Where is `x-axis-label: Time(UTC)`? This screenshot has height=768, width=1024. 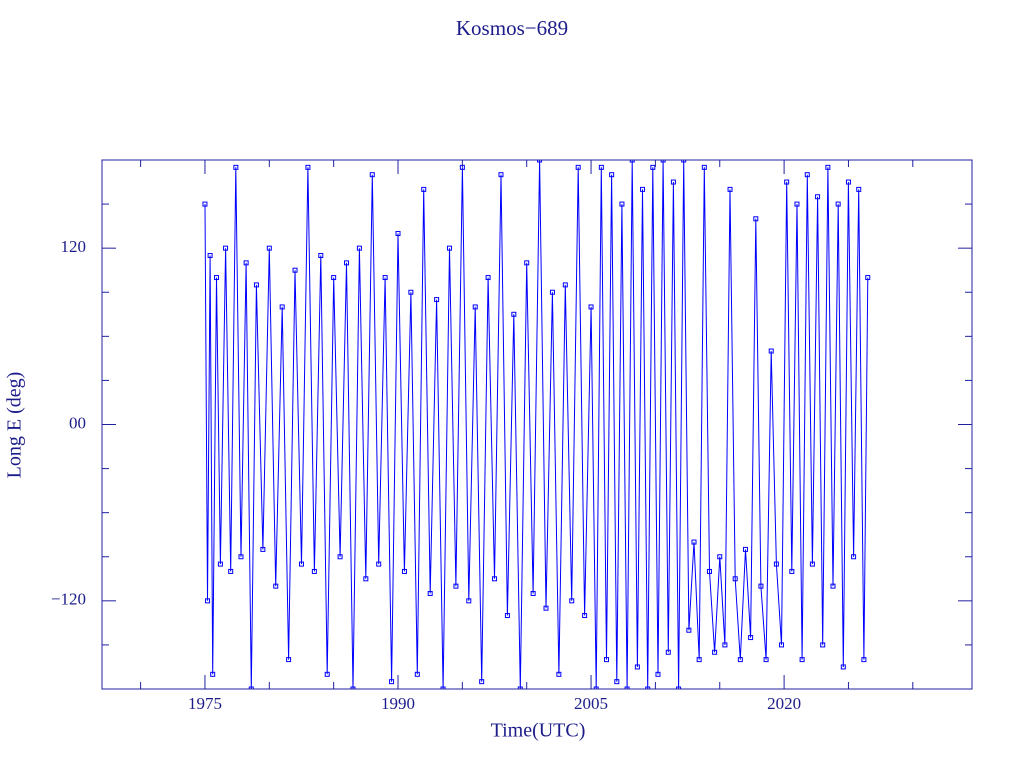
x-axis-label: Time(UTC) is located at coordinates (538, 731).